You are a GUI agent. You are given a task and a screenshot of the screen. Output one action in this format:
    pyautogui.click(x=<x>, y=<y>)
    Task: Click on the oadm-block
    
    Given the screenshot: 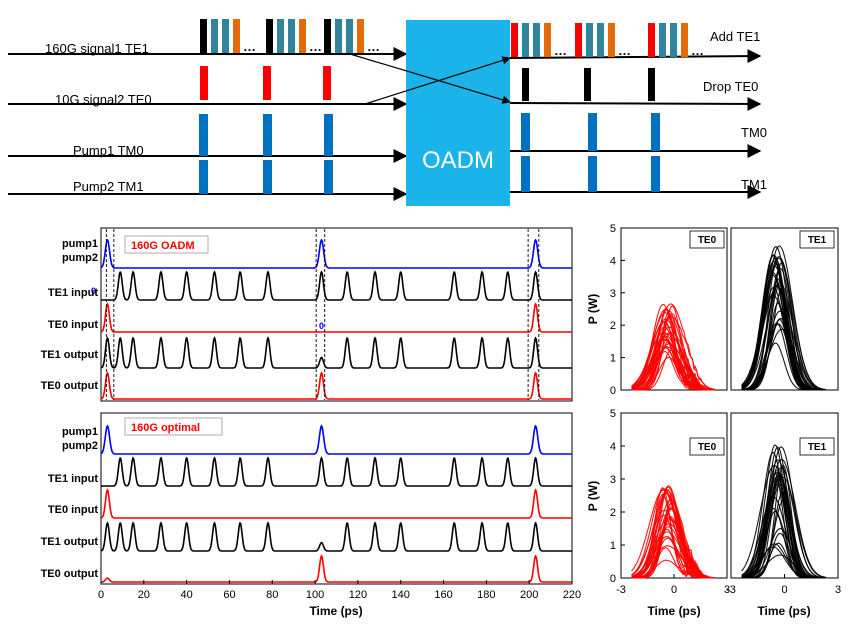 What is the action you would take?
    pyautogui.click(x=458, y=113)
    